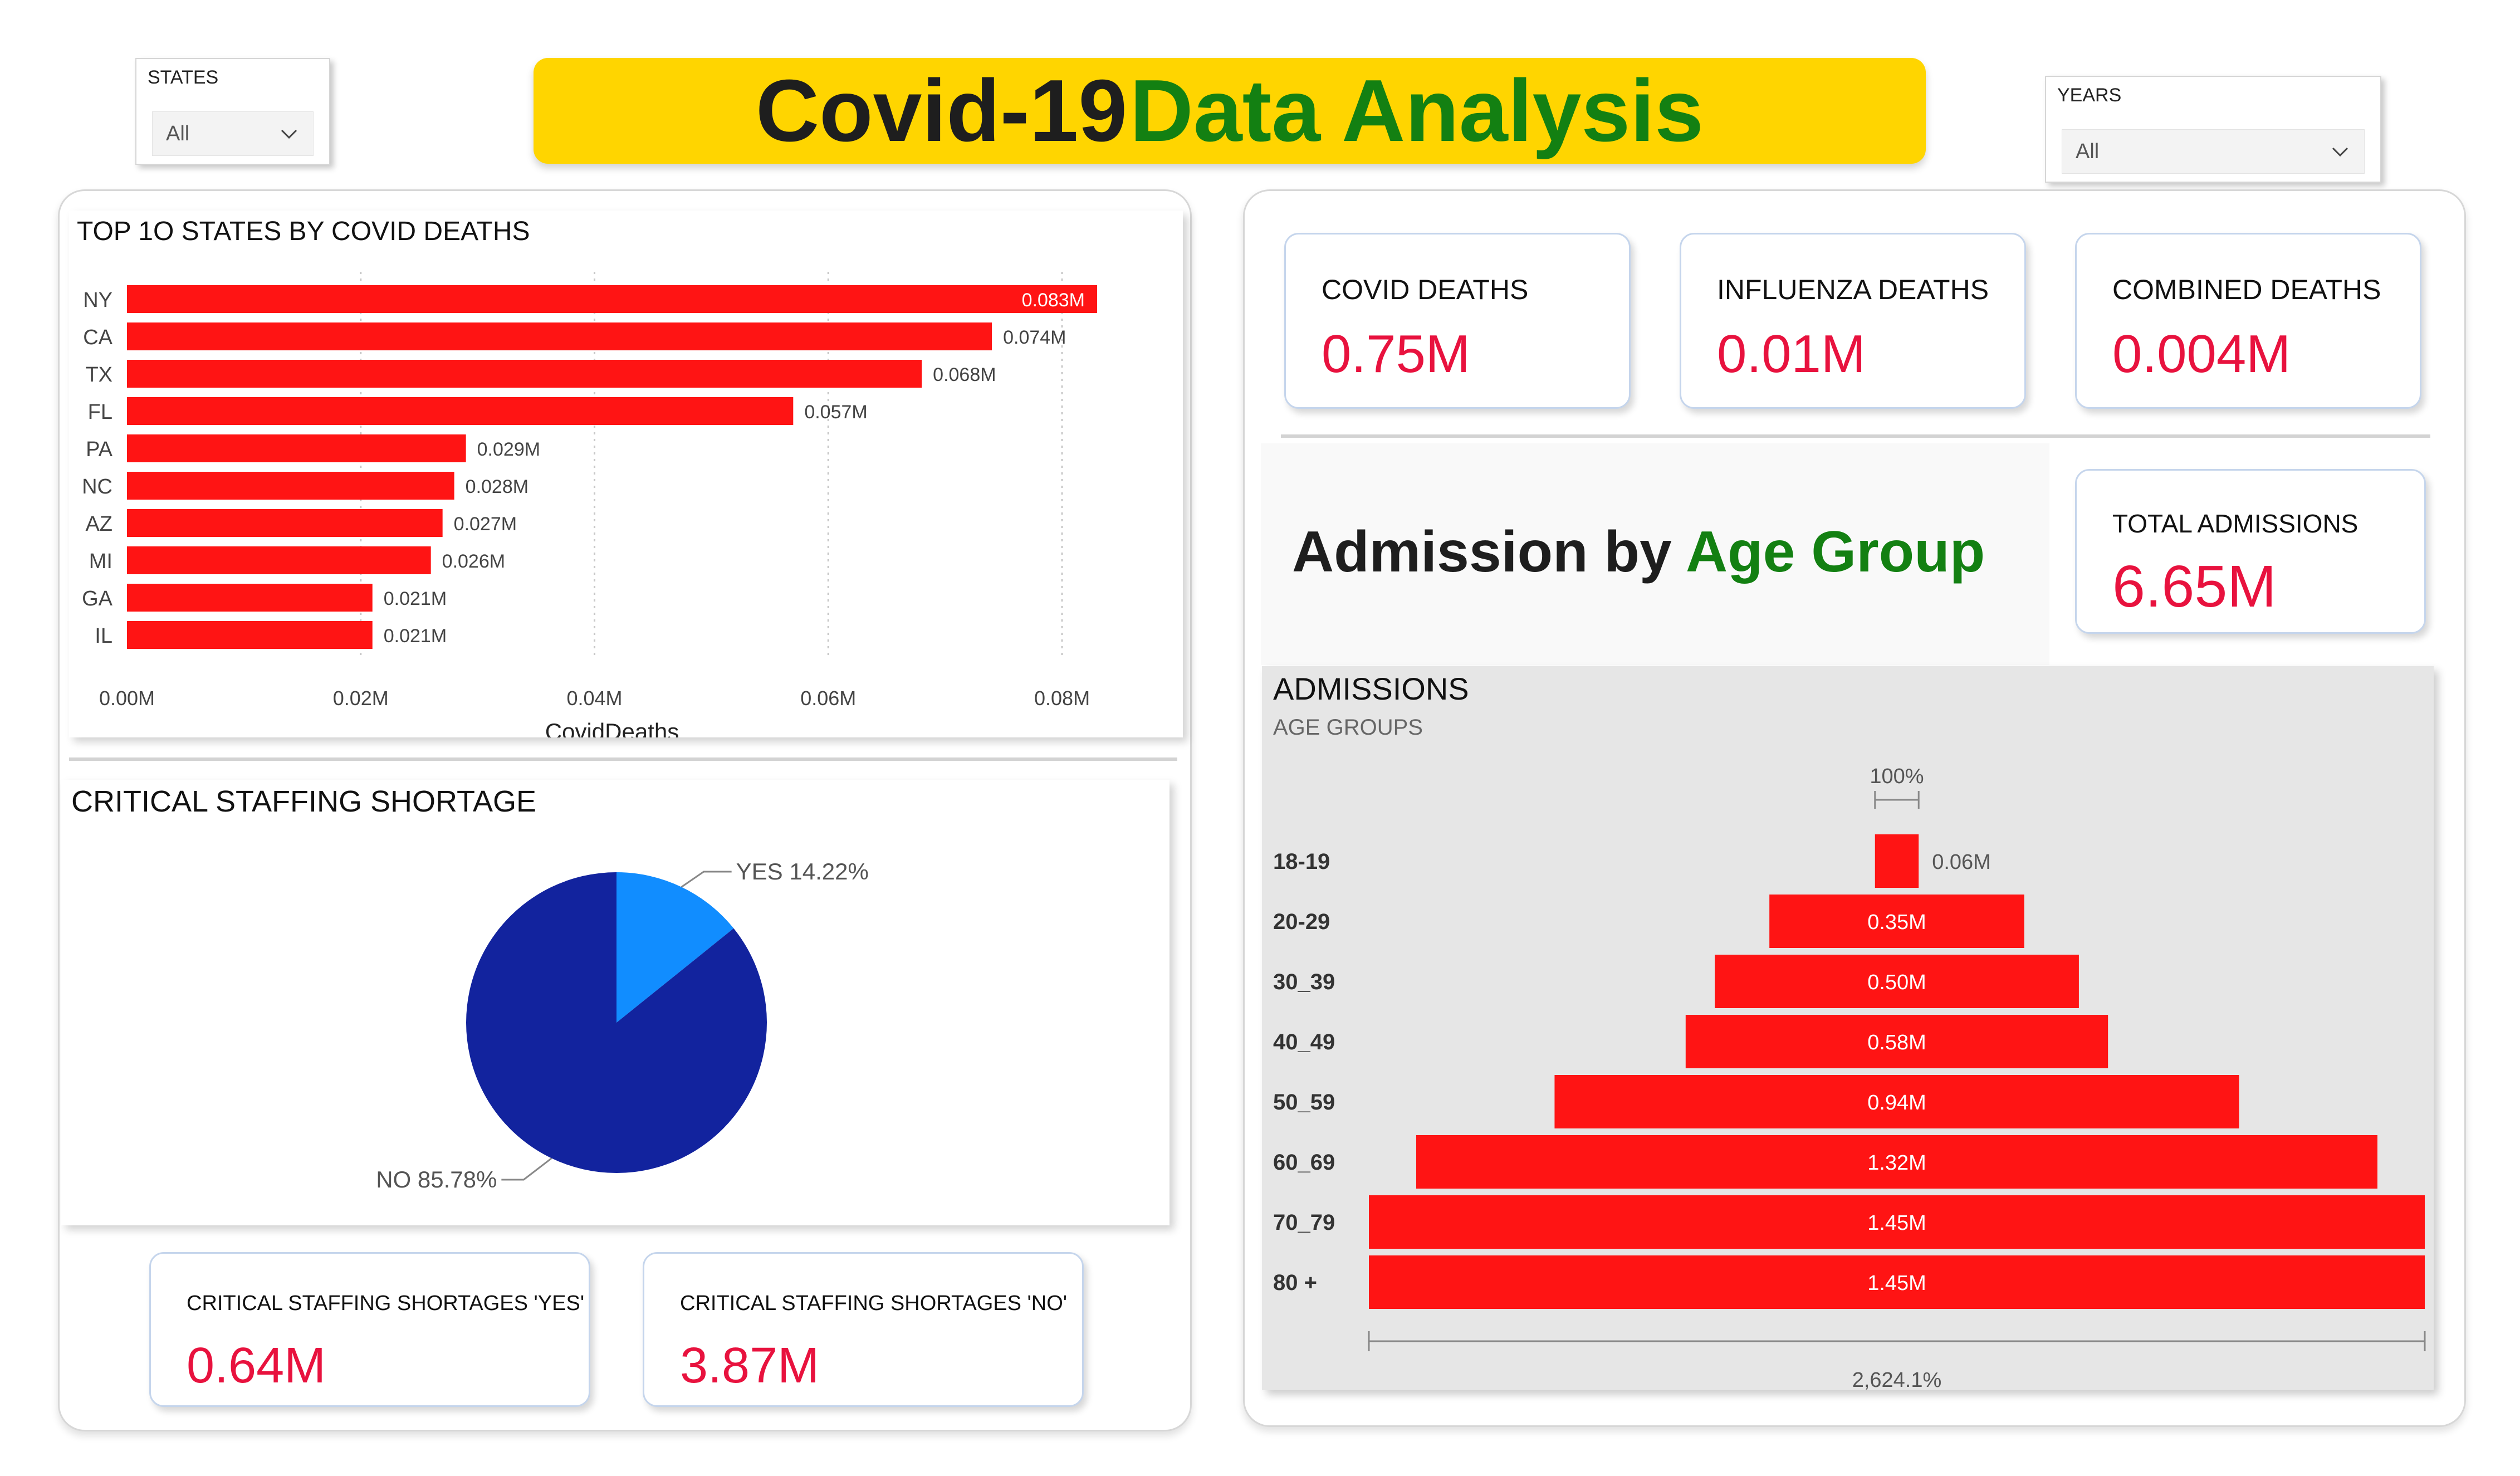 The height and width of the screenshot is (1476, 2520). I want to click on influenza-deaths-value: 0.01M, so click(1791, 354).